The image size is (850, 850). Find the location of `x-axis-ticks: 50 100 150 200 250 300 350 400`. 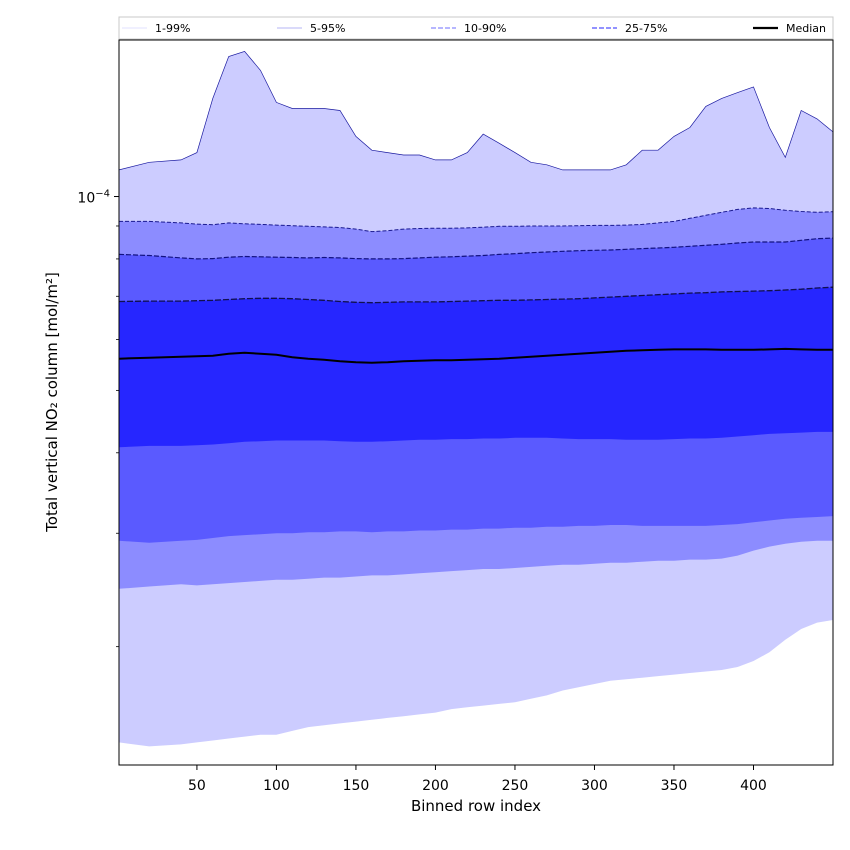

x-axis-ticks: 50 100 150 200 250 300 350 400 is located at coordinates (477, 779).